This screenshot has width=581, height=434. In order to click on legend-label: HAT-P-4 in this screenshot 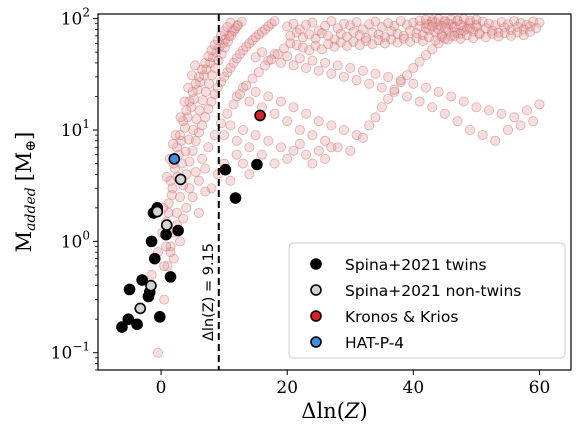, I will do `click(374, 343)`.